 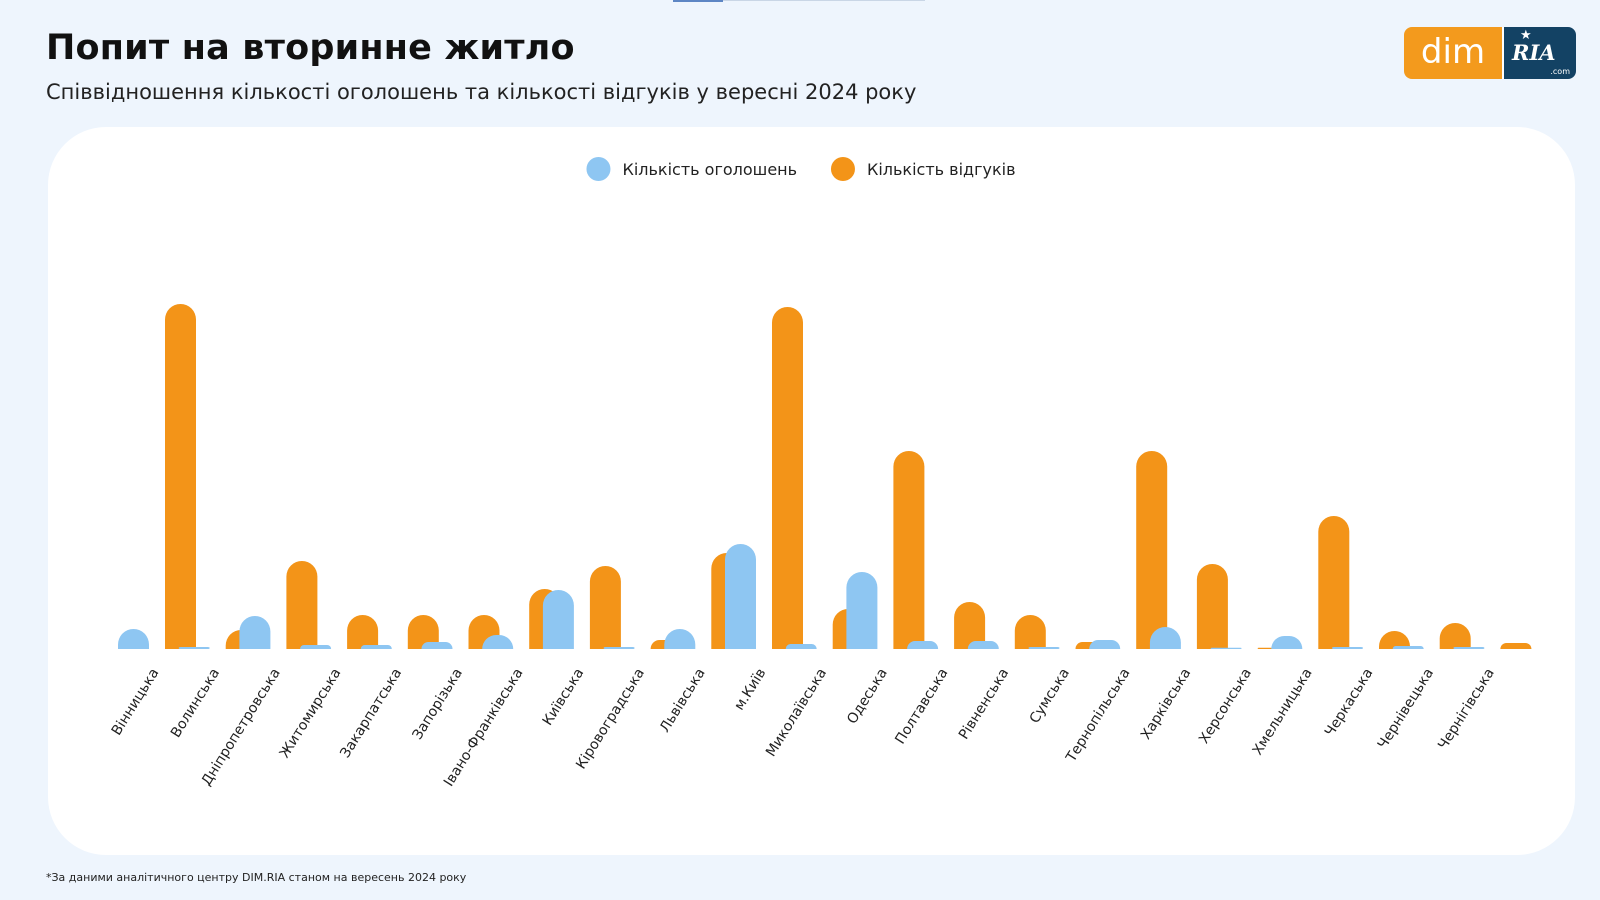 What do you see at coordinates (801, 169) in the screenshot?
I see `chart-legend: Кількість оголошень Кількість відгуків` at bounding box center [801, 169].